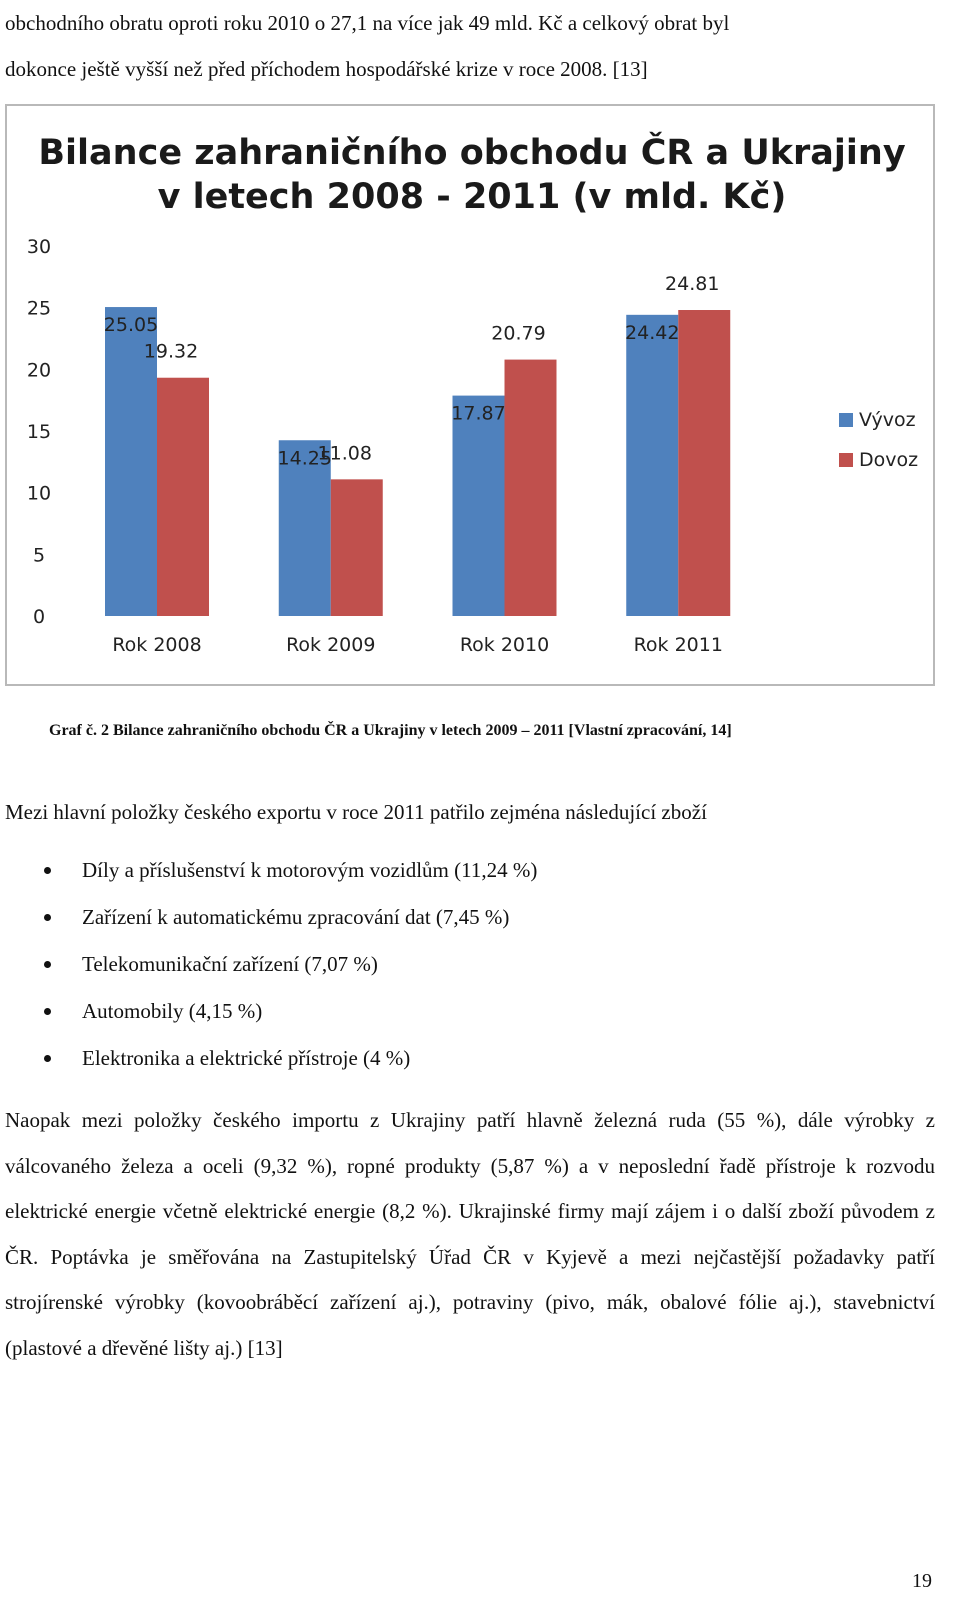  I want to click on legend-label: Dovoz, so click(888, 460).